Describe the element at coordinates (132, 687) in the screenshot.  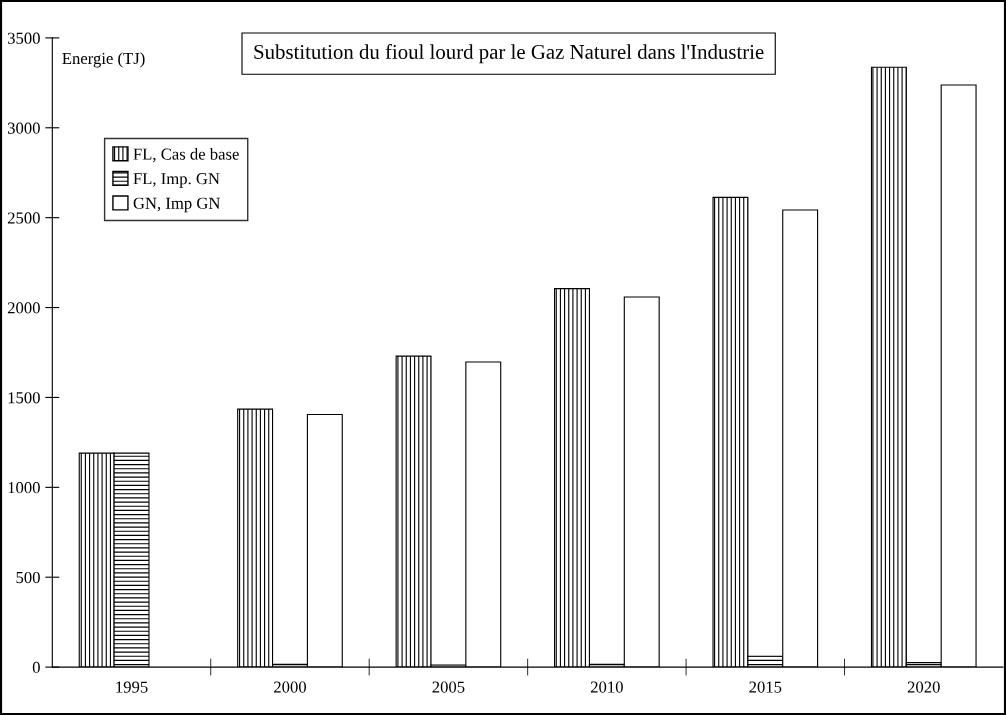
I see `x-tick-label: 1995` at that location.